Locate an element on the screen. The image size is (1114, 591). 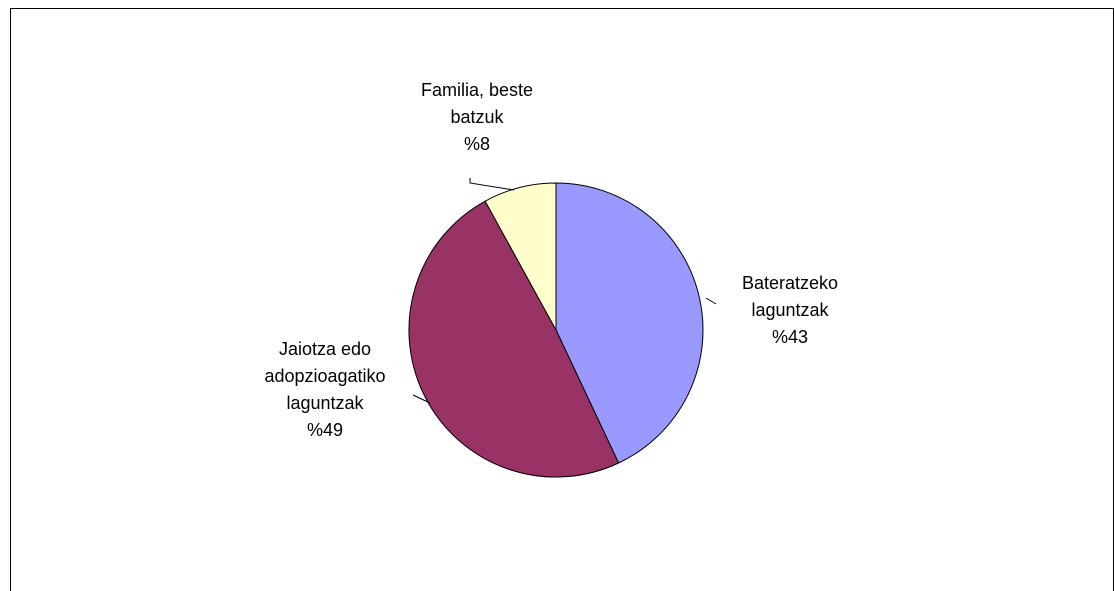
slice-name-line: adopzioagatiko is located at coordinates (324, 376).